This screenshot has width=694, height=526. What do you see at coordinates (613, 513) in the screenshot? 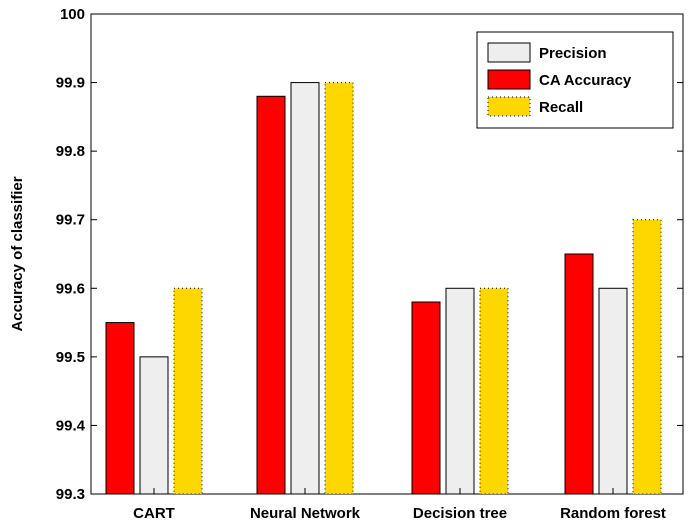
I see `x-tick-label: Random forest` at bounding box center [613, 513].